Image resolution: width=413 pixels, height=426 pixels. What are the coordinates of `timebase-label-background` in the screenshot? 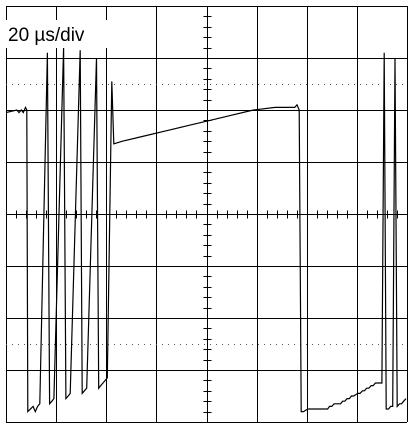 It's located at (57, 34).